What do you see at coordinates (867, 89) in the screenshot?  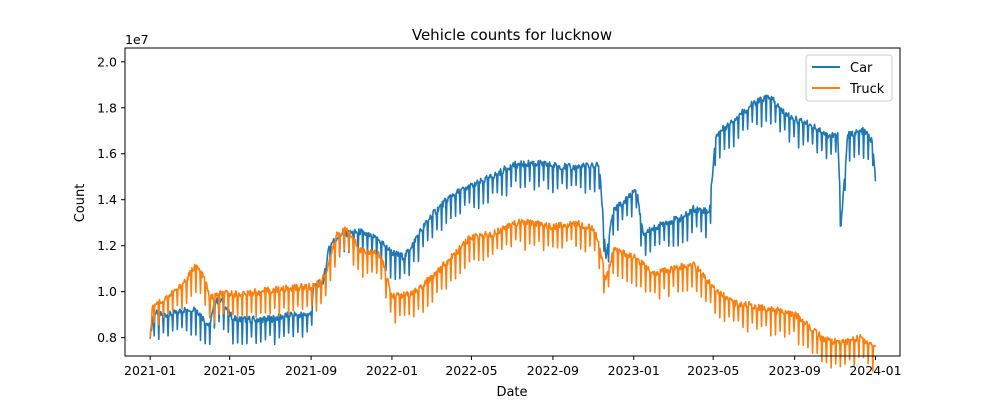 I see `legend-label-truck: Truck` at bounding box center [867, 89].